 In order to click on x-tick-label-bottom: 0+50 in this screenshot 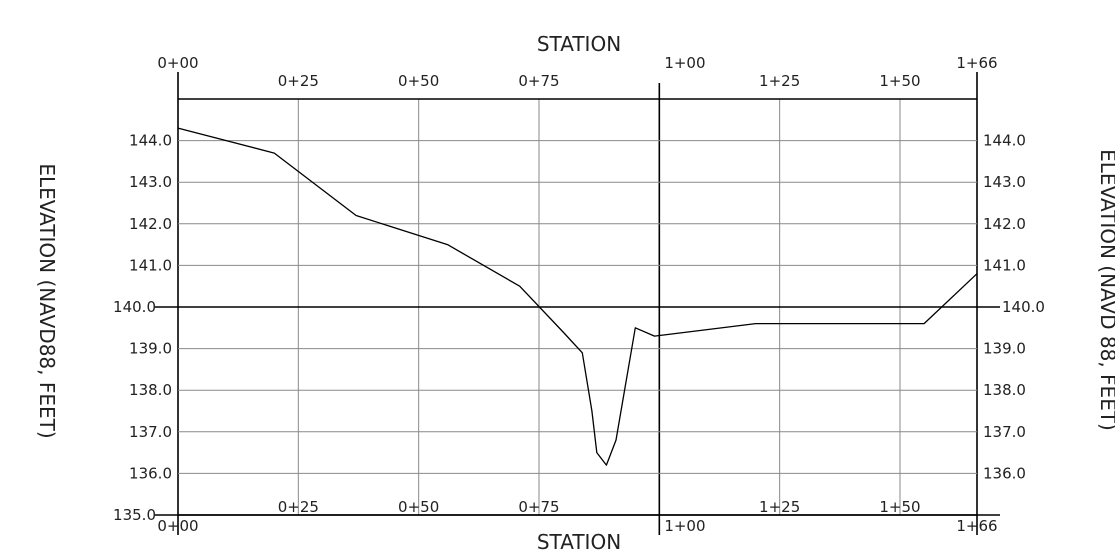, I will do `click(418, 507)`.